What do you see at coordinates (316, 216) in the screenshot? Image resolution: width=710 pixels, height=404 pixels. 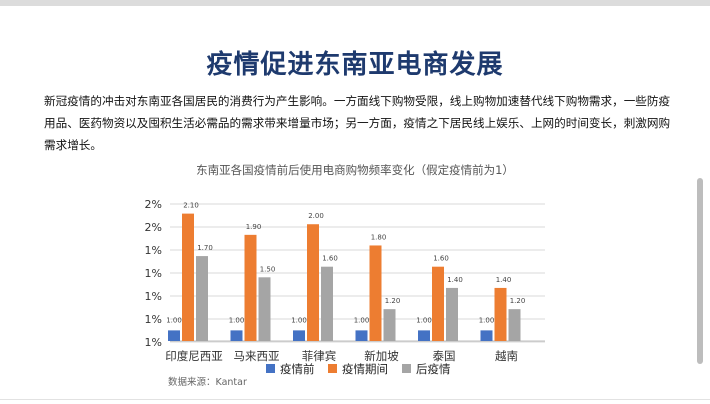 I see `data-label: 2.00` at bounding box center [316, 216].